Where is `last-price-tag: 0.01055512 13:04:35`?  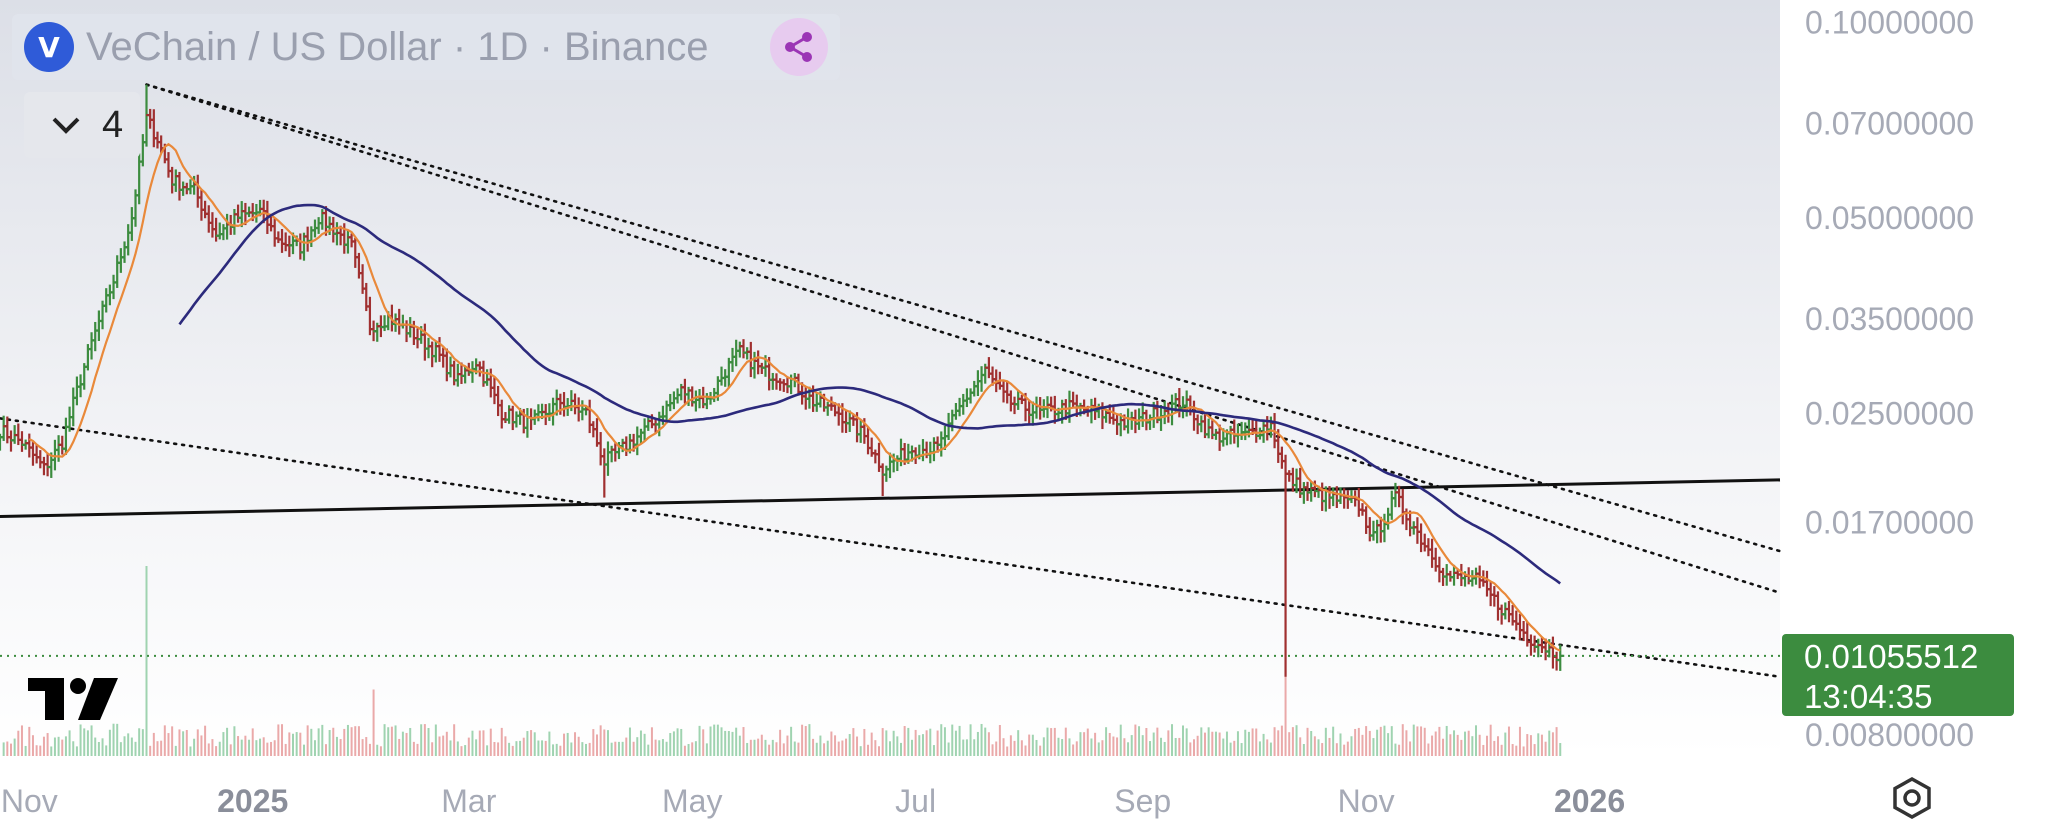
last-price-tag: 0.01055512 13:04:35 is located at coordinates (1898, 675).